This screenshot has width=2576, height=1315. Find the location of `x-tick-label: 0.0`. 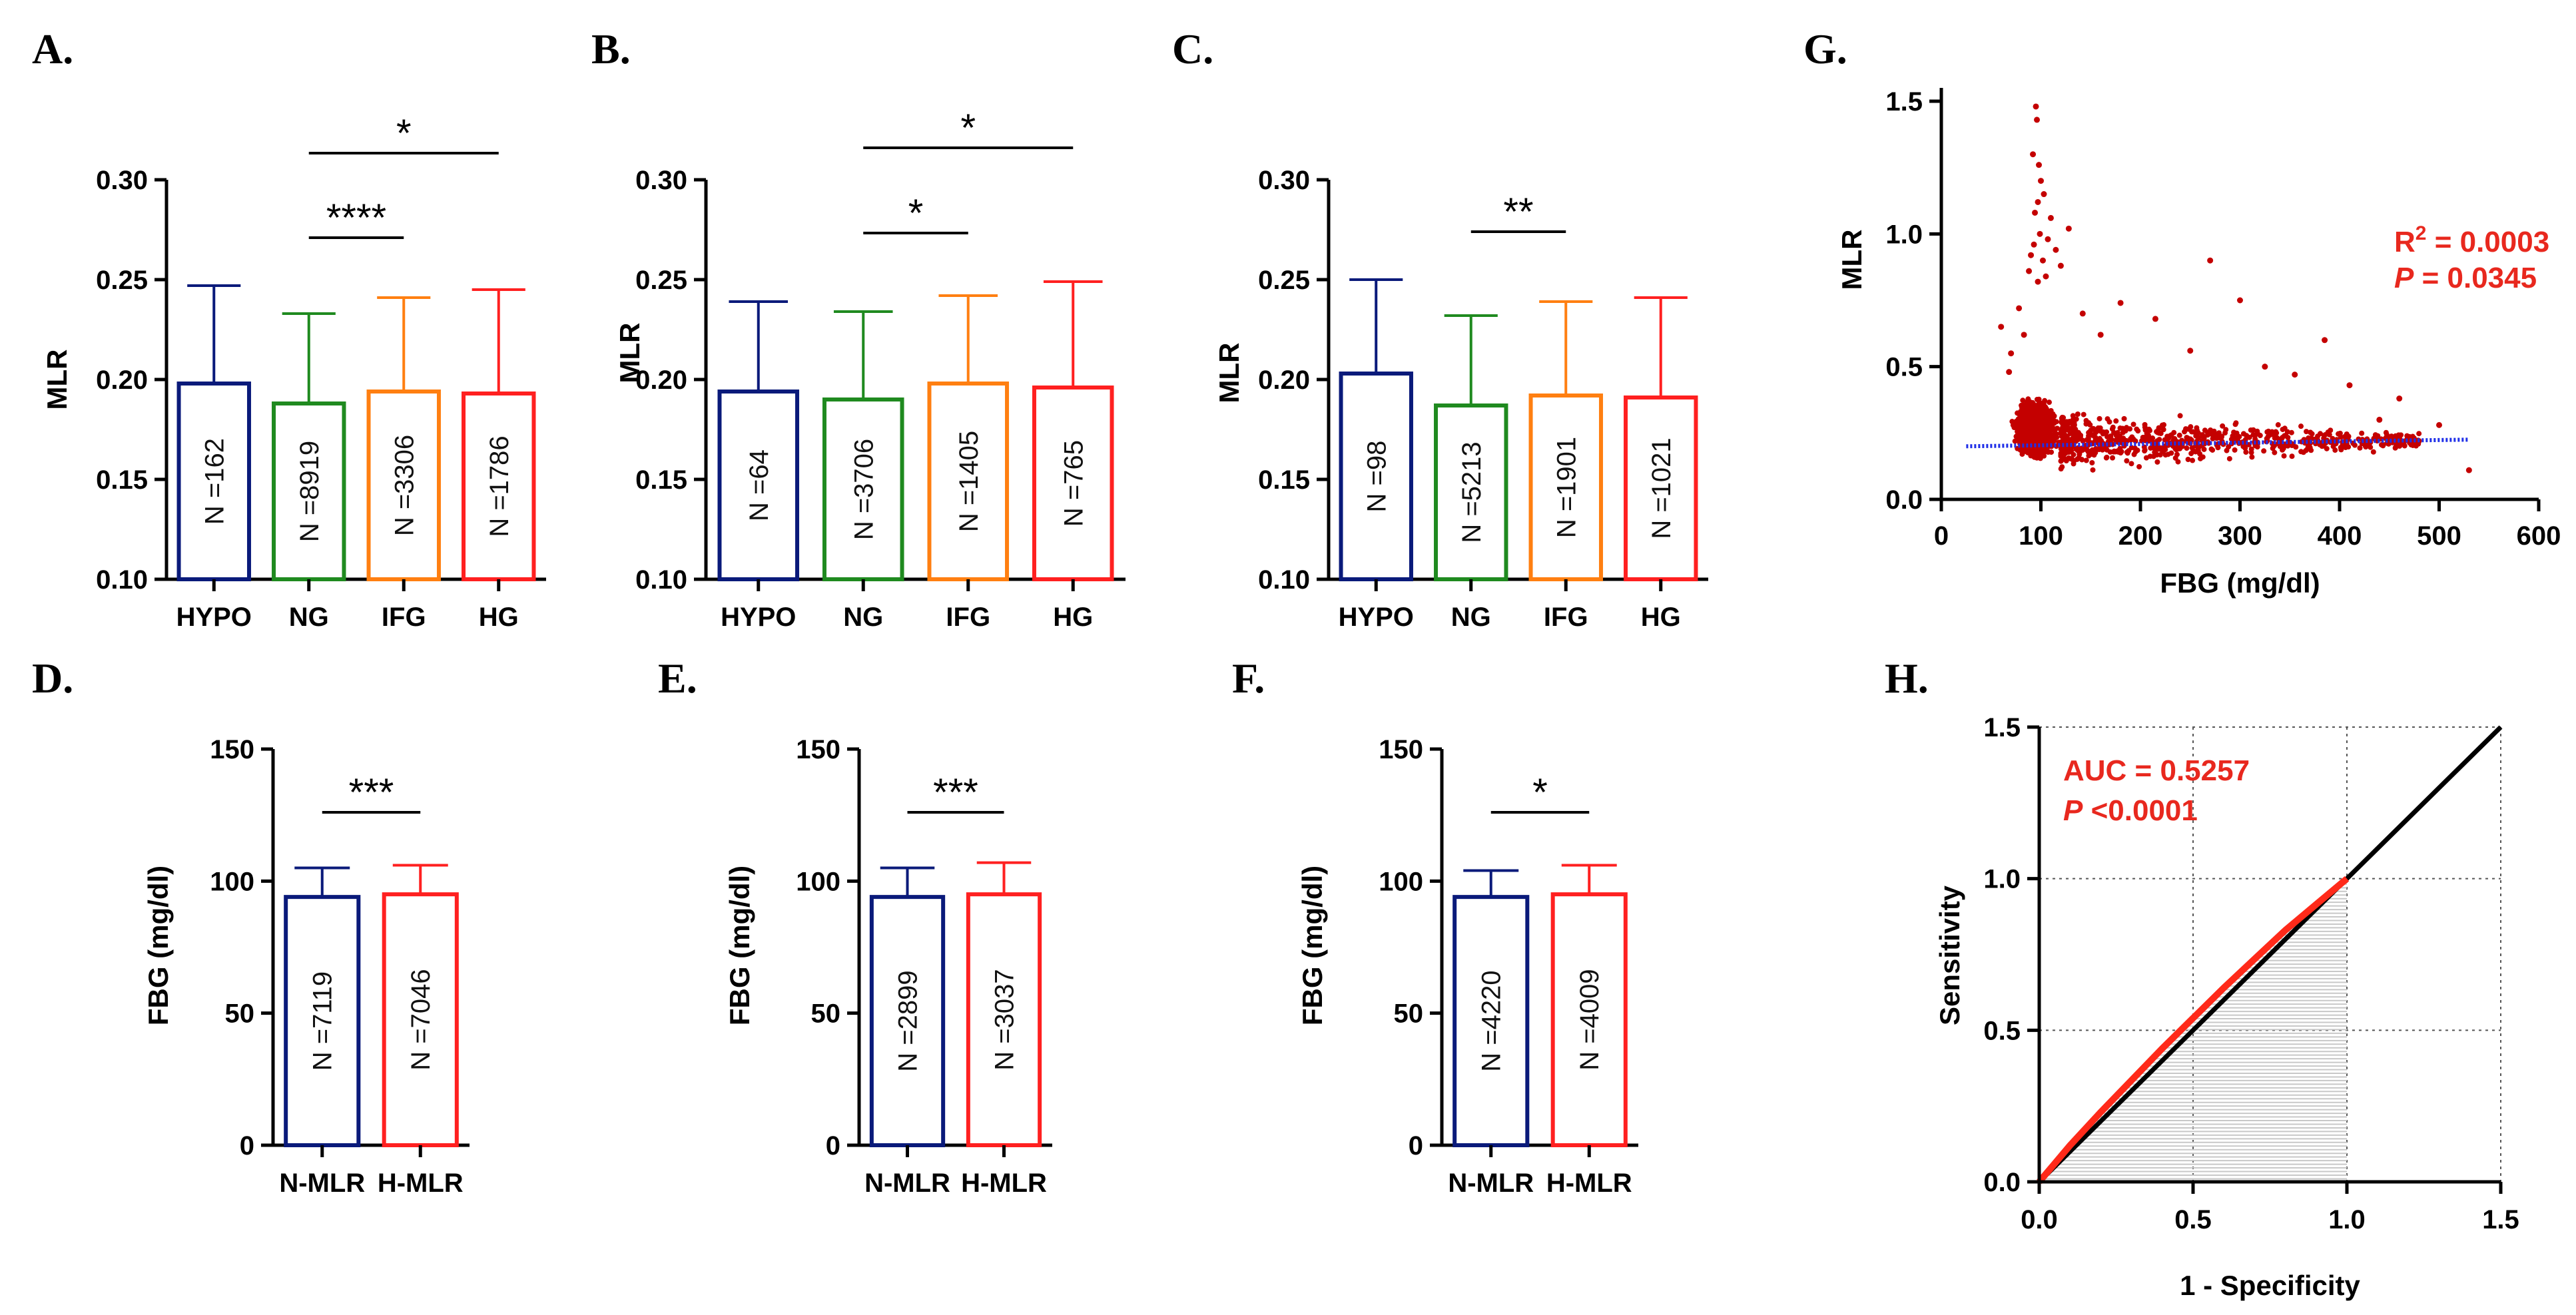

x-tick-label: 0.0 is located at coordinates (2039, 1219).